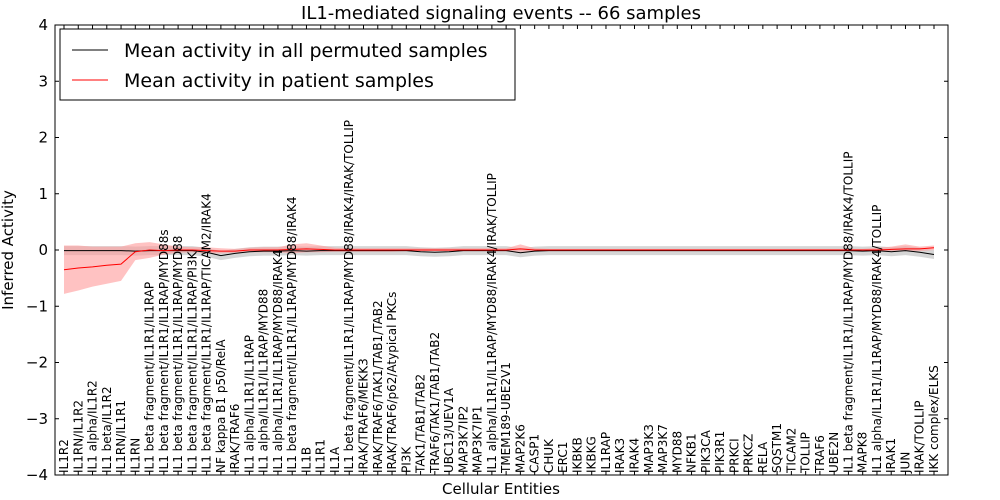 Image resolution: width=1000 pixels, height=500 pixels. I want to click on x-tick-label: IL1RN/IL1R1, so click(121, 436).